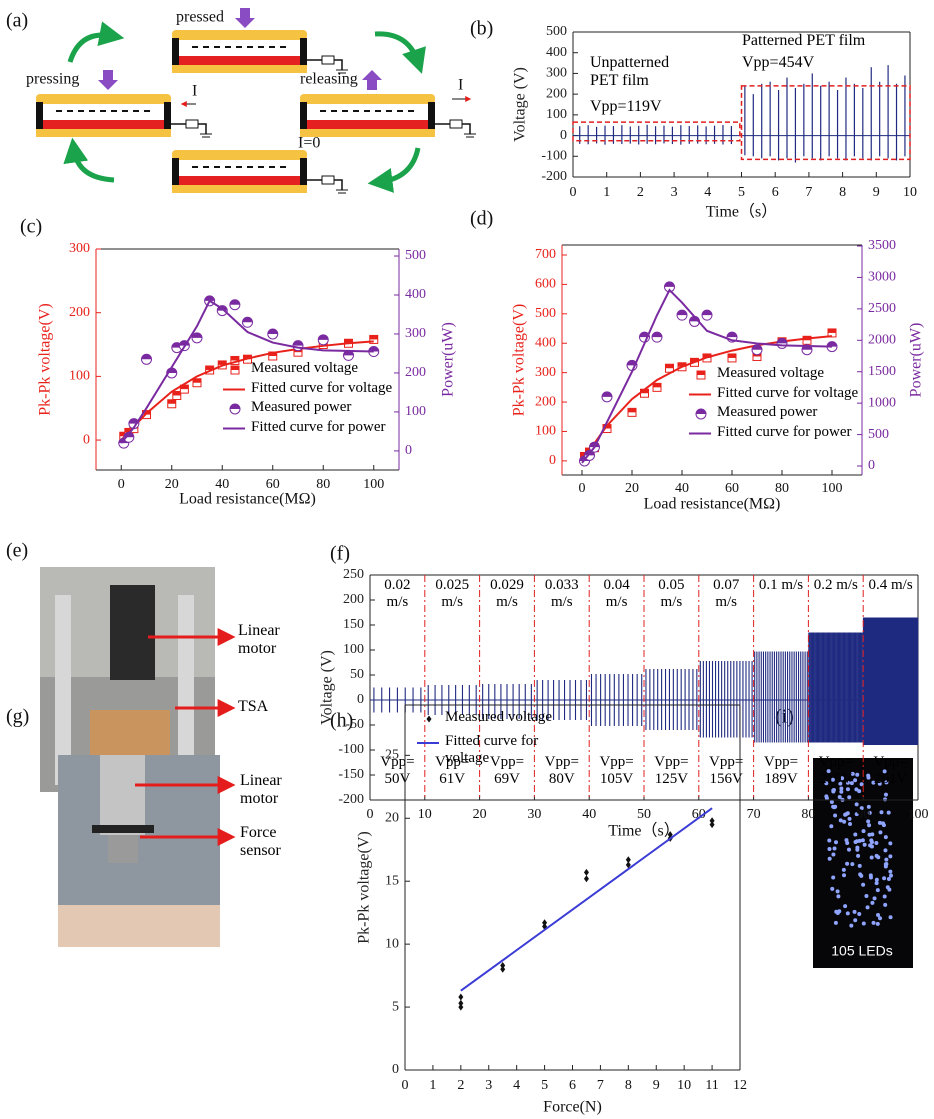 The height and width of the screenshot is (1119, 934). I want to click on y-axis-label: Voltage (V), so click(520, 104).